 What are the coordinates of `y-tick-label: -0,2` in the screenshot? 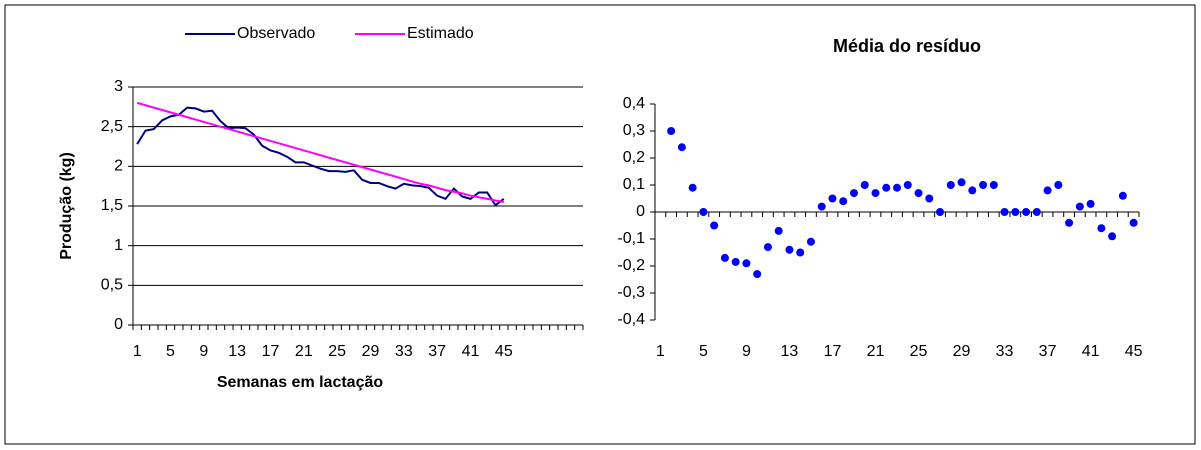 It's located at (631, 265).